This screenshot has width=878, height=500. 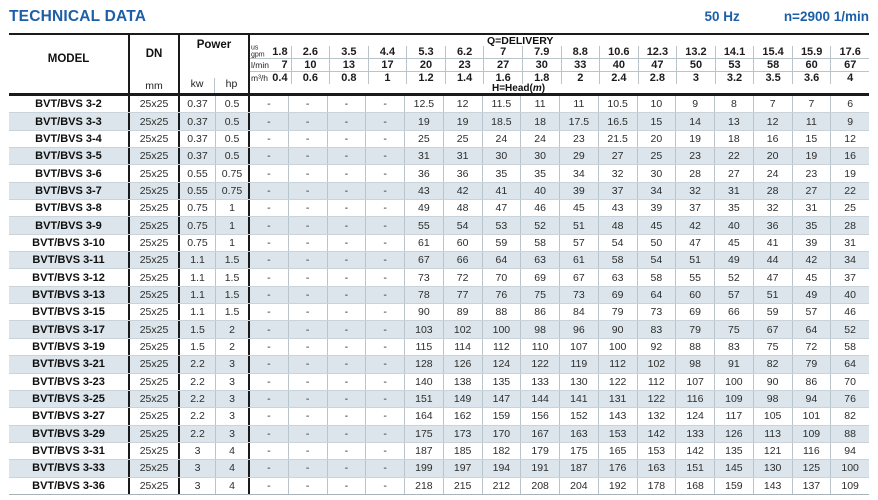 I want to click on delivery-value-text: 0.8, so click(x=349, y=78).